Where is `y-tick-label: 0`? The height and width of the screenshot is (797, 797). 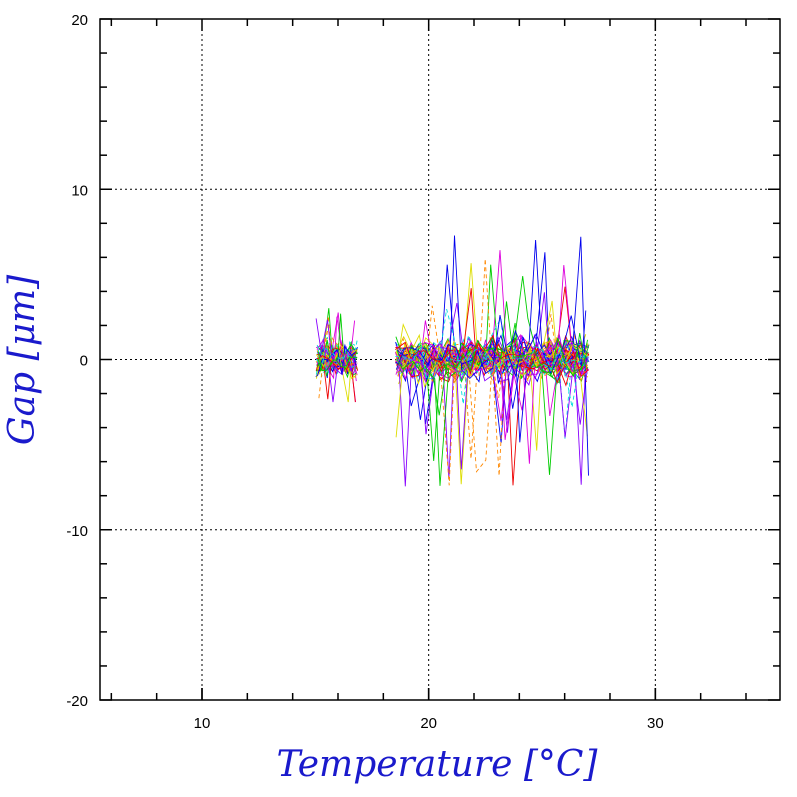
y-tick-label: 0 is located at coordinates (84, 361).